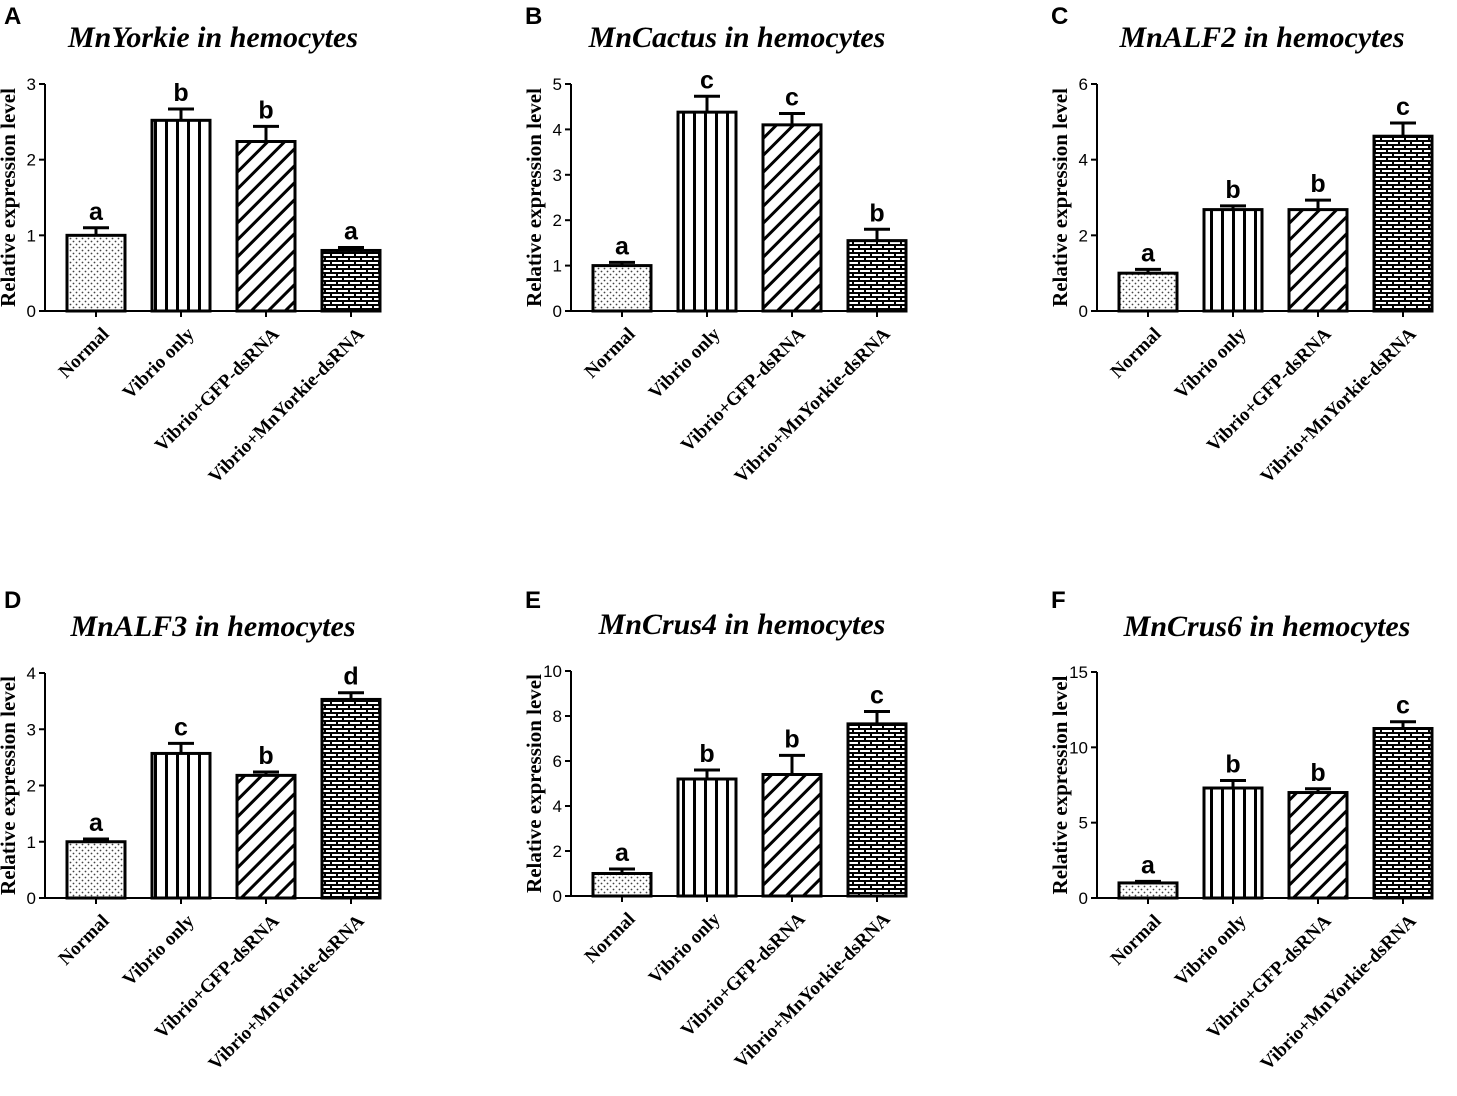  Describe the element at coordinates (557, 716) in the screenshot. I see `y-tick-label: 8` at that location.